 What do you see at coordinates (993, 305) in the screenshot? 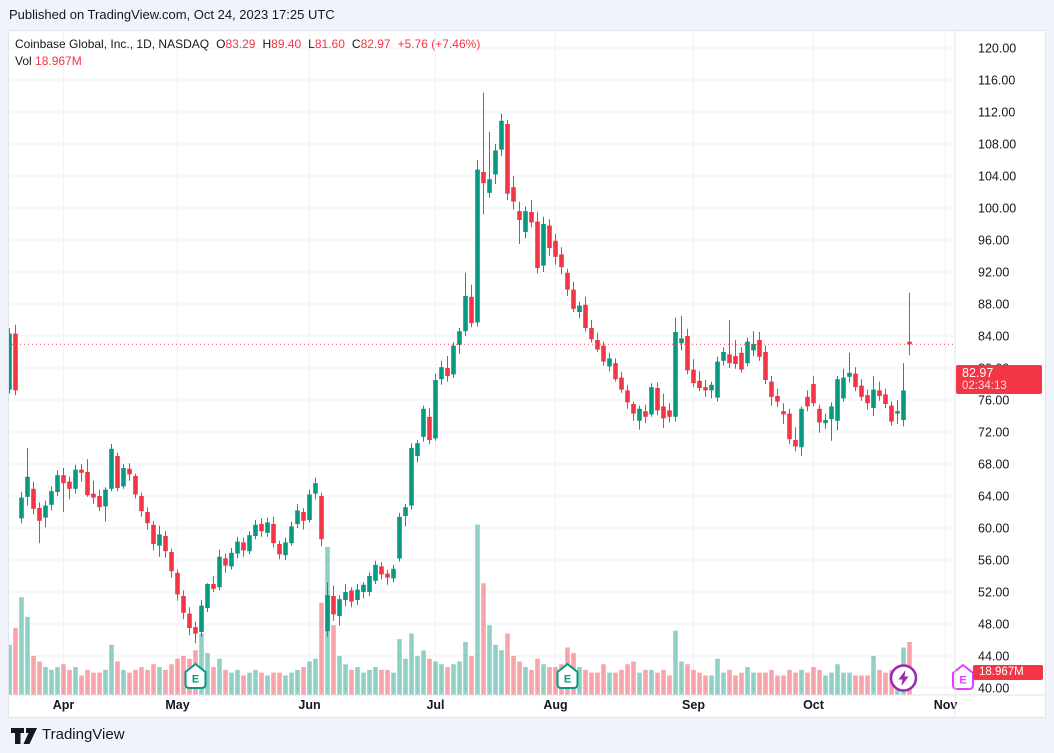
I see `price-tick-label: 88.00` at bounding box center [993, 305].